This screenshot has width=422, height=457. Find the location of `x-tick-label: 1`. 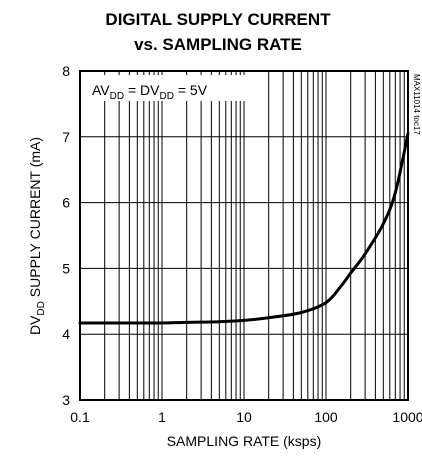

x-tick-label: 1 is located at coordinates (162, 417).